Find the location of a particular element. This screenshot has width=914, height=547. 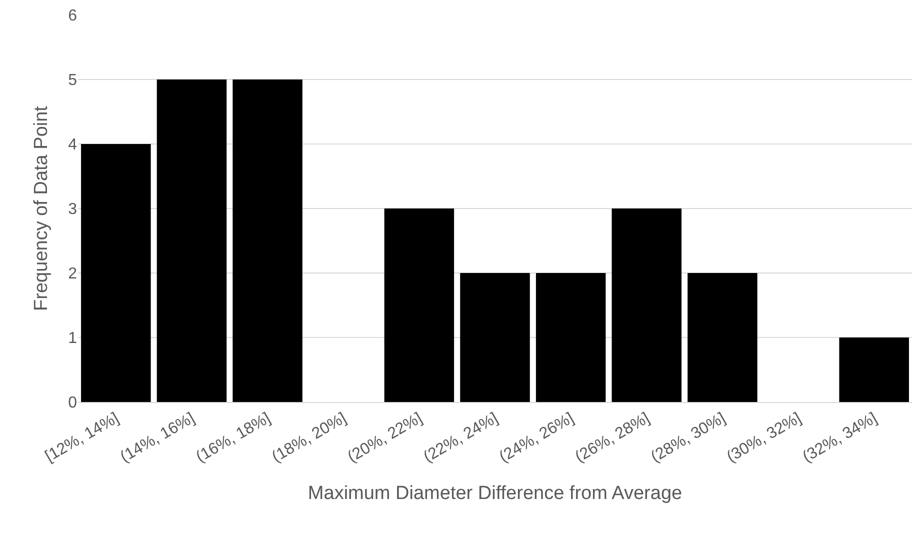

y-tick-label: 4 is located at coordinates (73, 145).